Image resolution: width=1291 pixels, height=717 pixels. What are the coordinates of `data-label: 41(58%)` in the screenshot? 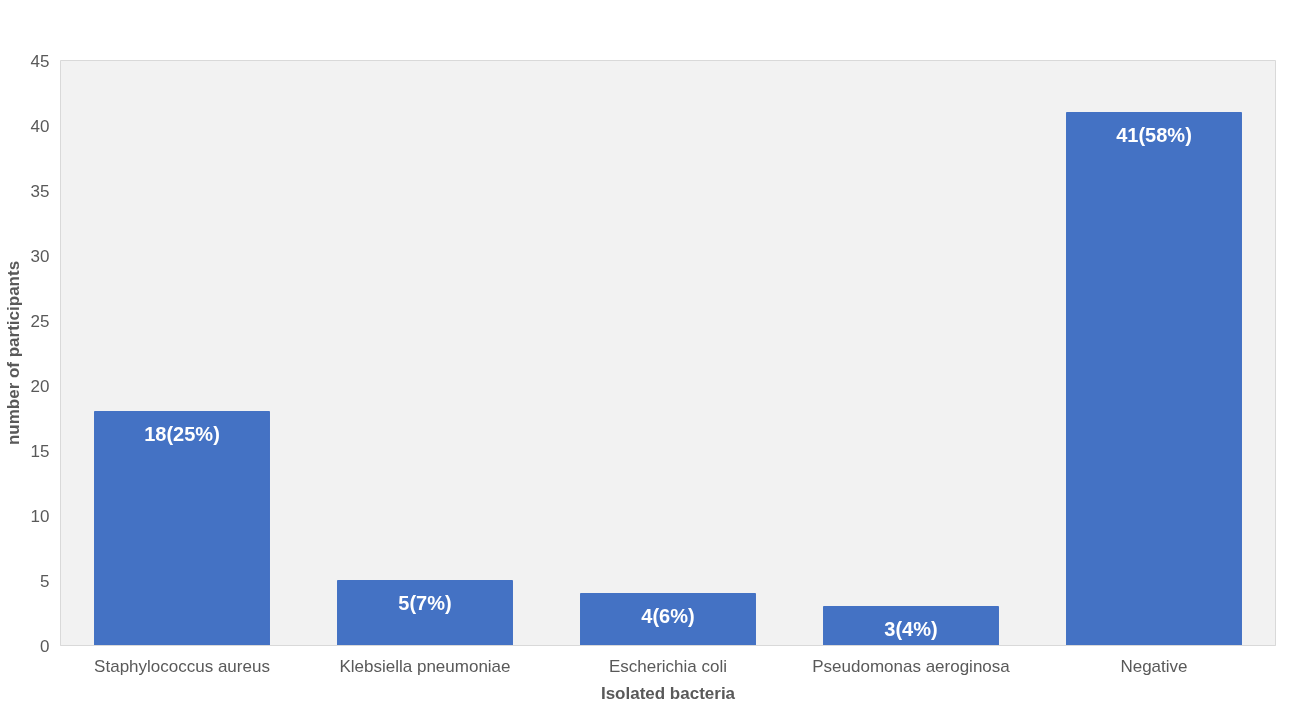 It's located at (1154, 134).